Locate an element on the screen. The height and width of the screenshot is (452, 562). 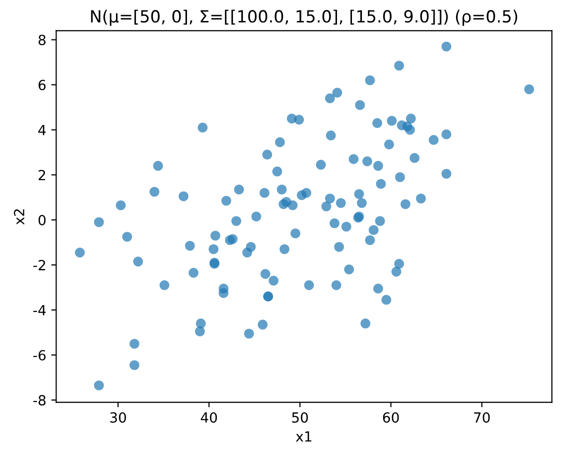
y-tick-label: -2 is located at coordinates (39, 265).